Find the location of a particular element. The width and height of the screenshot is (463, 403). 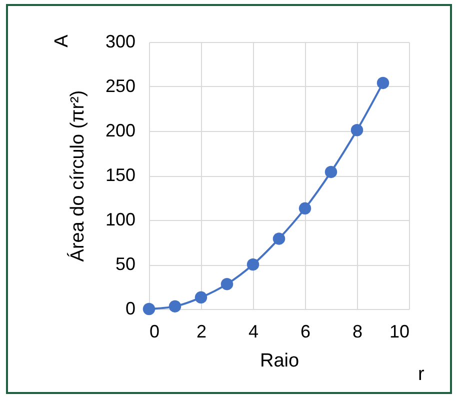

y-tick-label: 0 is located at coordinates (130, 308).